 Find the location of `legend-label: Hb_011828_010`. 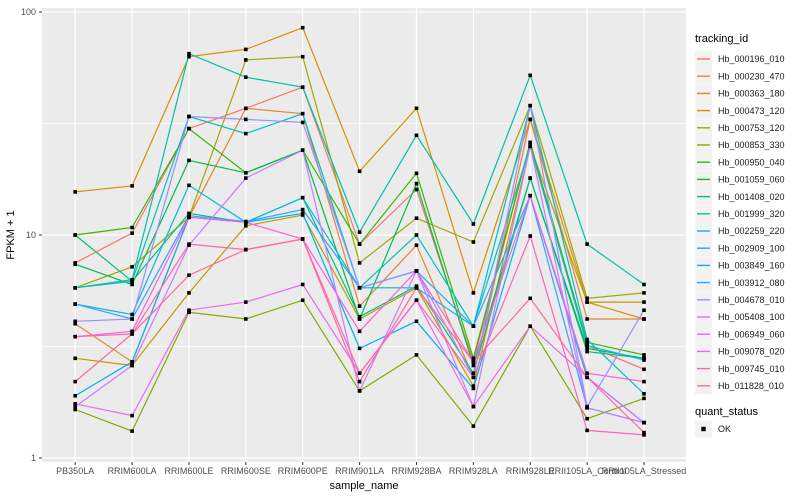

legend-label: Hb_011828_010 is located at coordinates (751, 386).